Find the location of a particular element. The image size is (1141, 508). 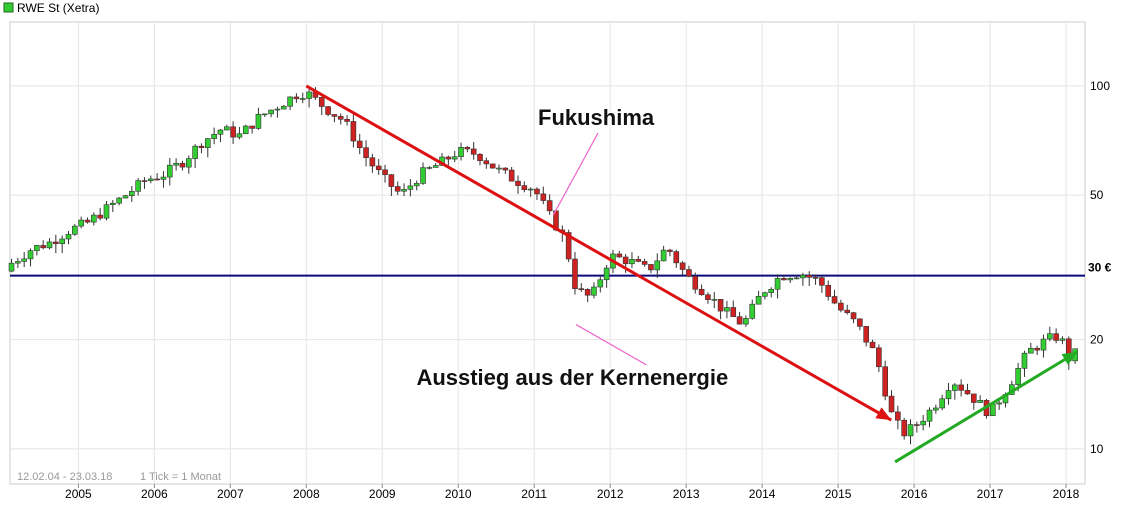

x-tick-label: 2011 is located at coordinates (534, 494).